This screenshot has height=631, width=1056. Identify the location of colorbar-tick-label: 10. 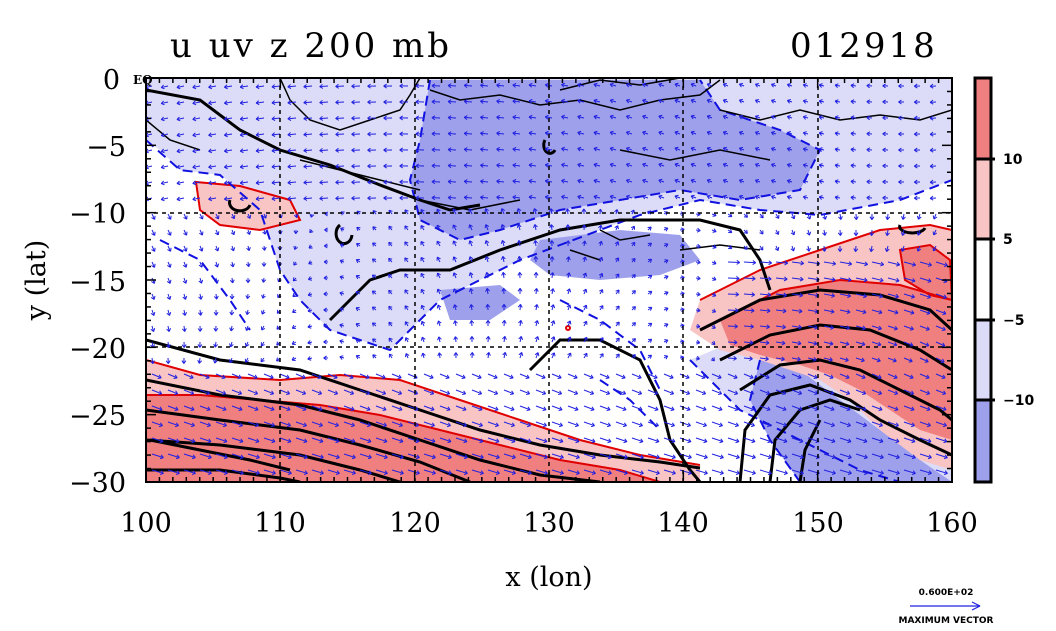
(1013, 160).